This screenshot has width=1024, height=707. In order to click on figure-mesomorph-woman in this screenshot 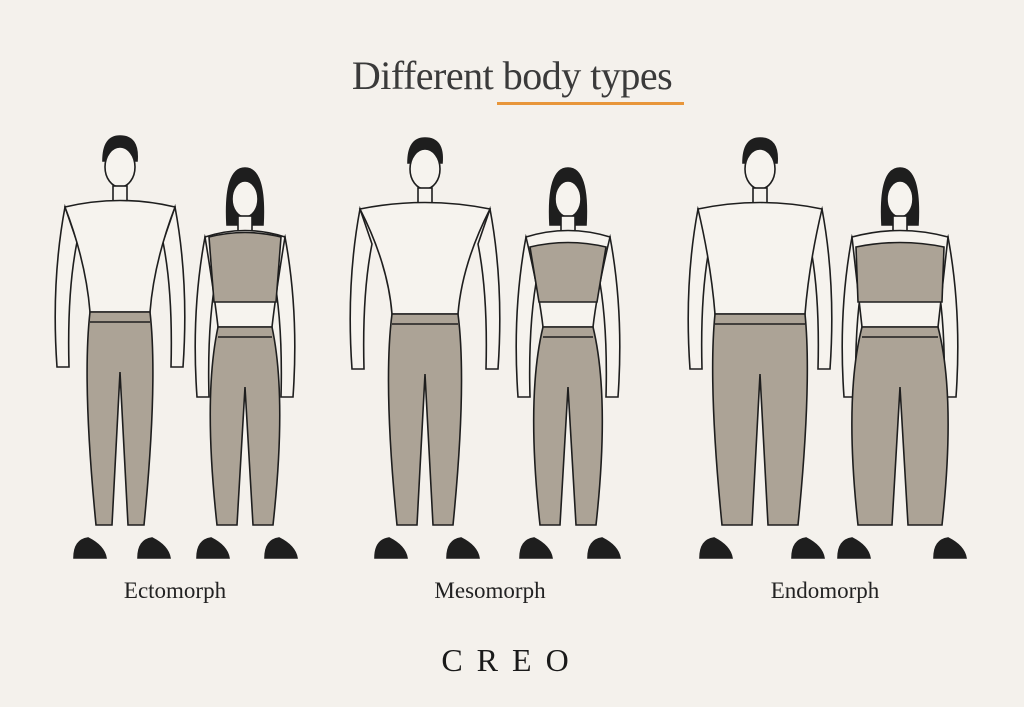, I will do `click(568, 363)`.